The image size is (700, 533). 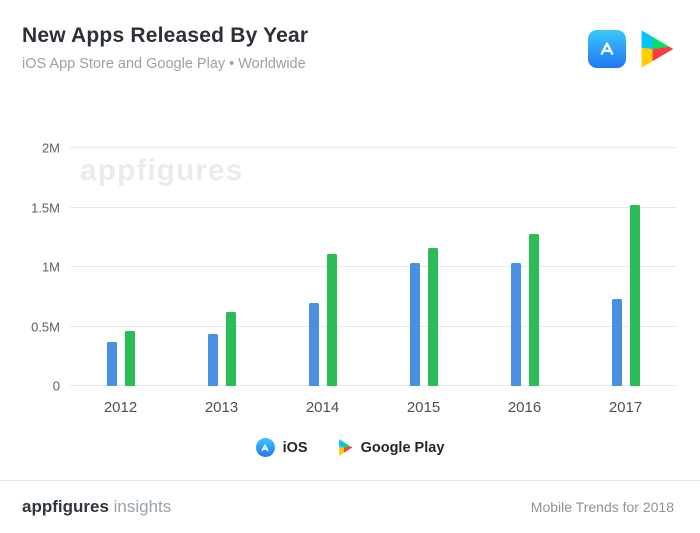 I want to click on bar-group: 2016, so click(x=524, y=282).